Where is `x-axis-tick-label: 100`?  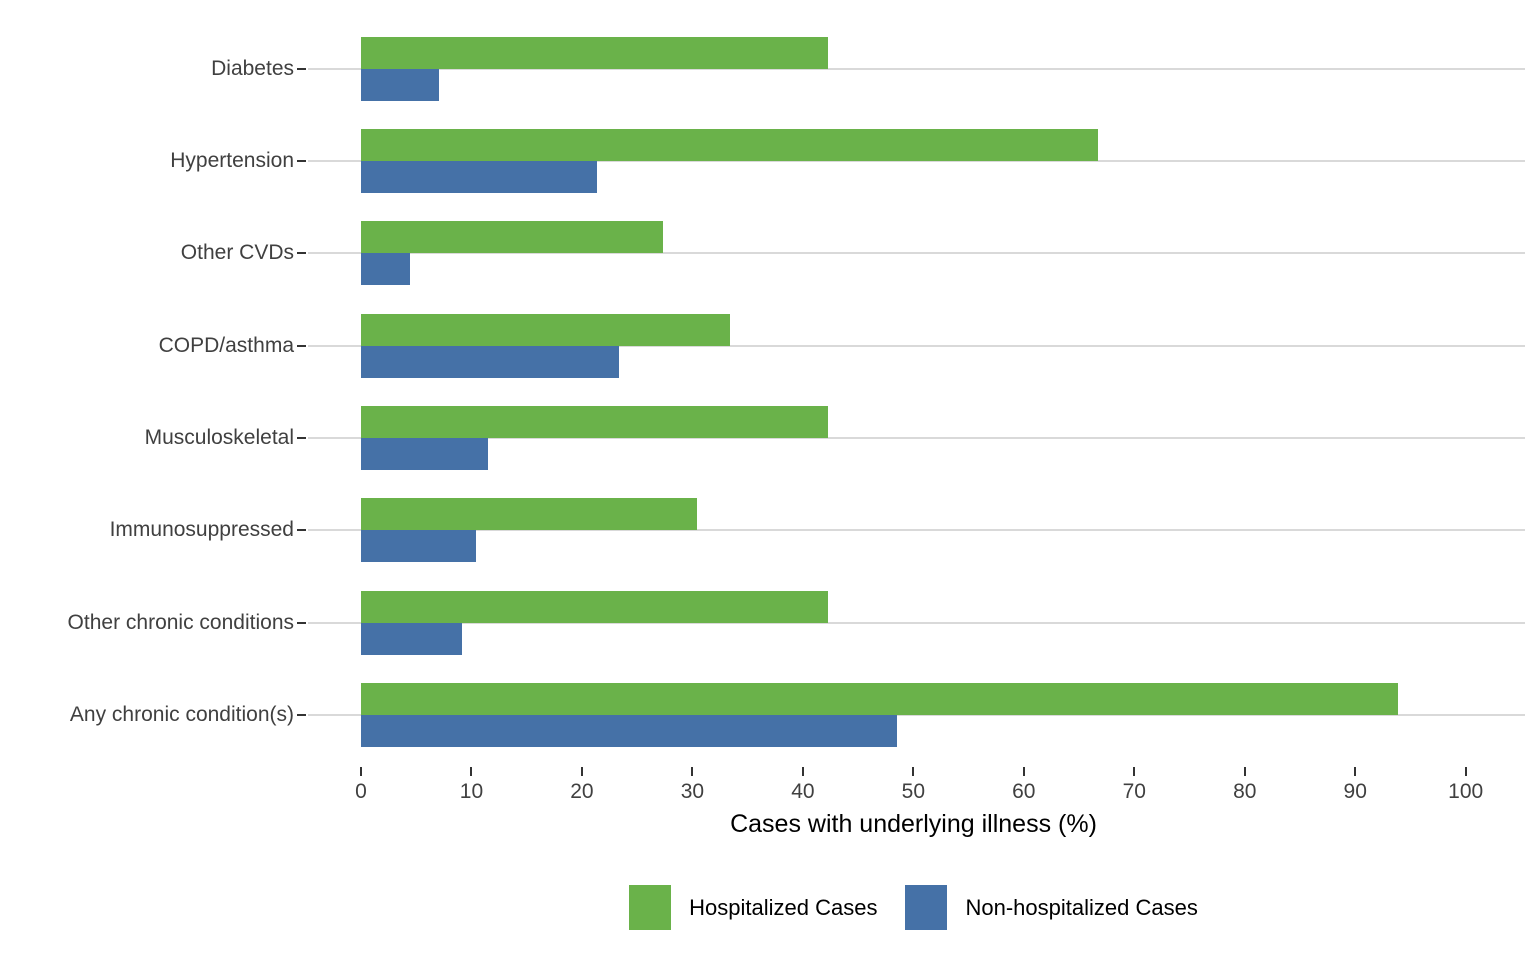 x-axis-tick-label: 100 is located at coordinates (1466, 791).